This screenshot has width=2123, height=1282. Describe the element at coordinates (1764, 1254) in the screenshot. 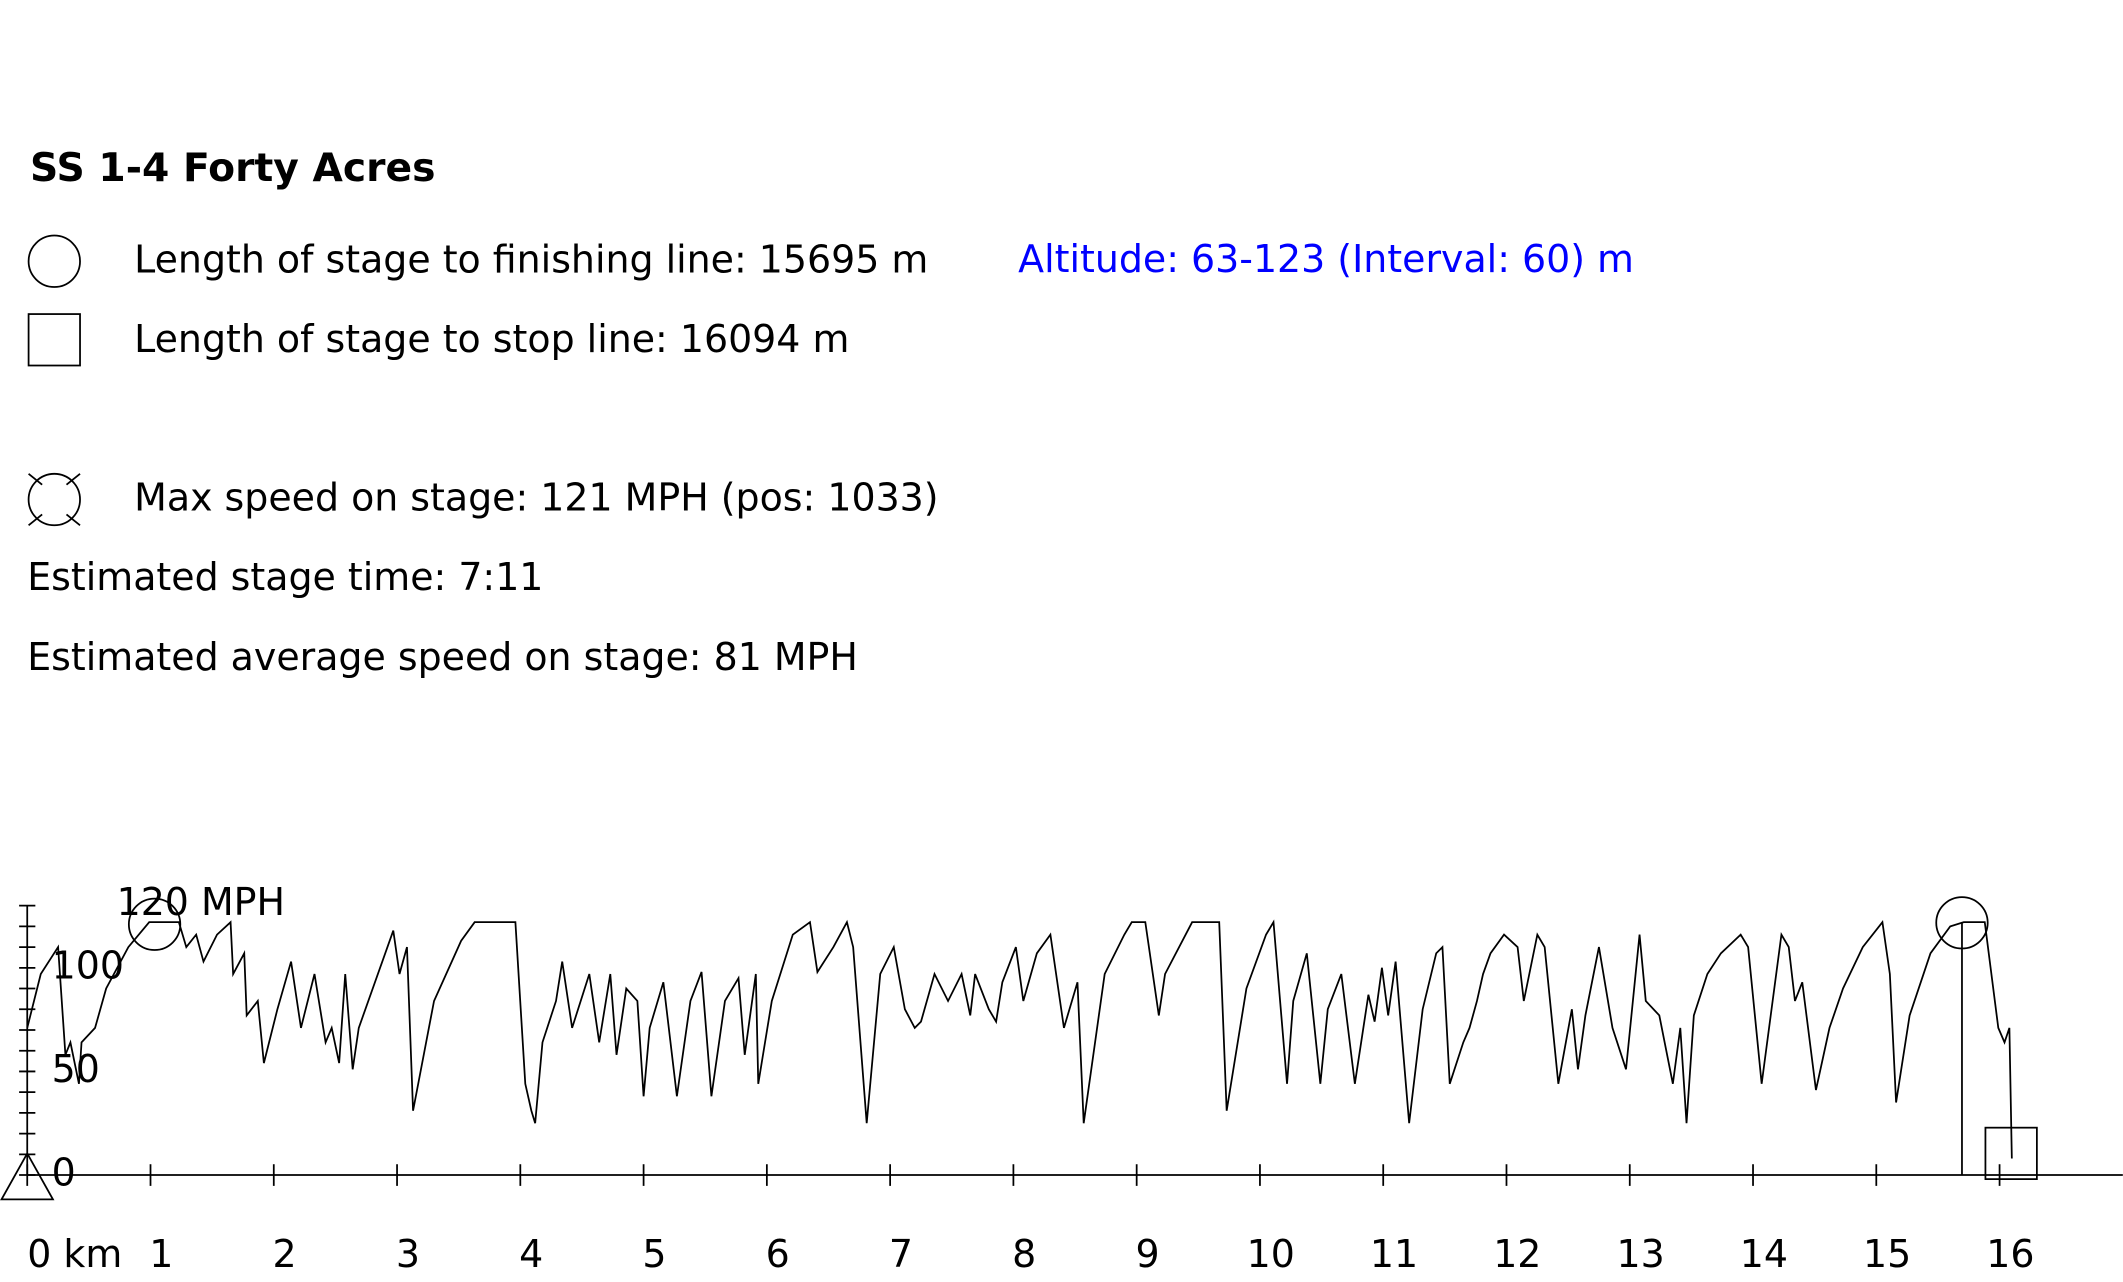

I see `x-tick-label: 14` at that location.